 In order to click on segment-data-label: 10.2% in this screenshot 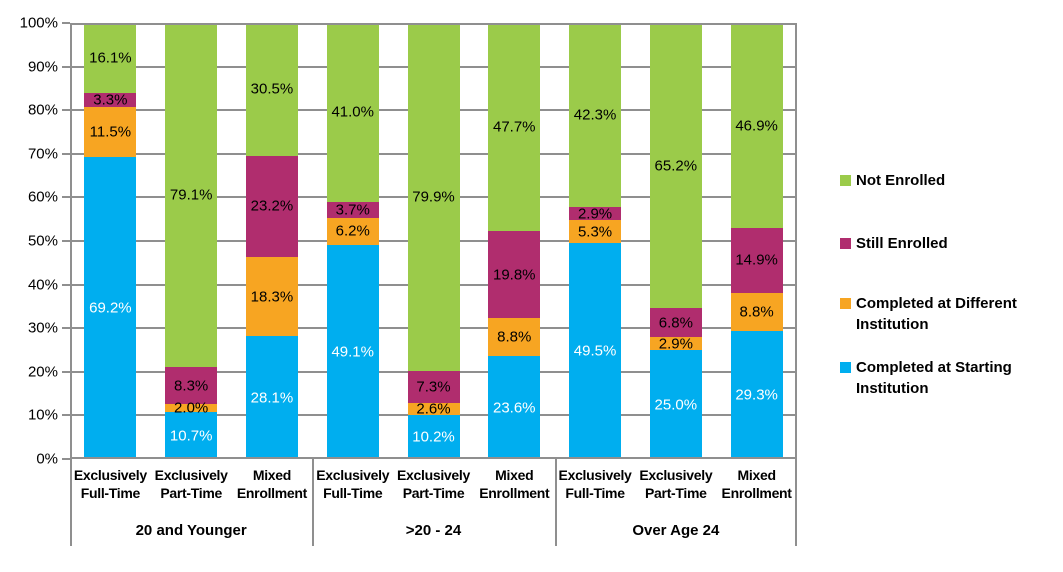, I will do `click(433, 437)`.